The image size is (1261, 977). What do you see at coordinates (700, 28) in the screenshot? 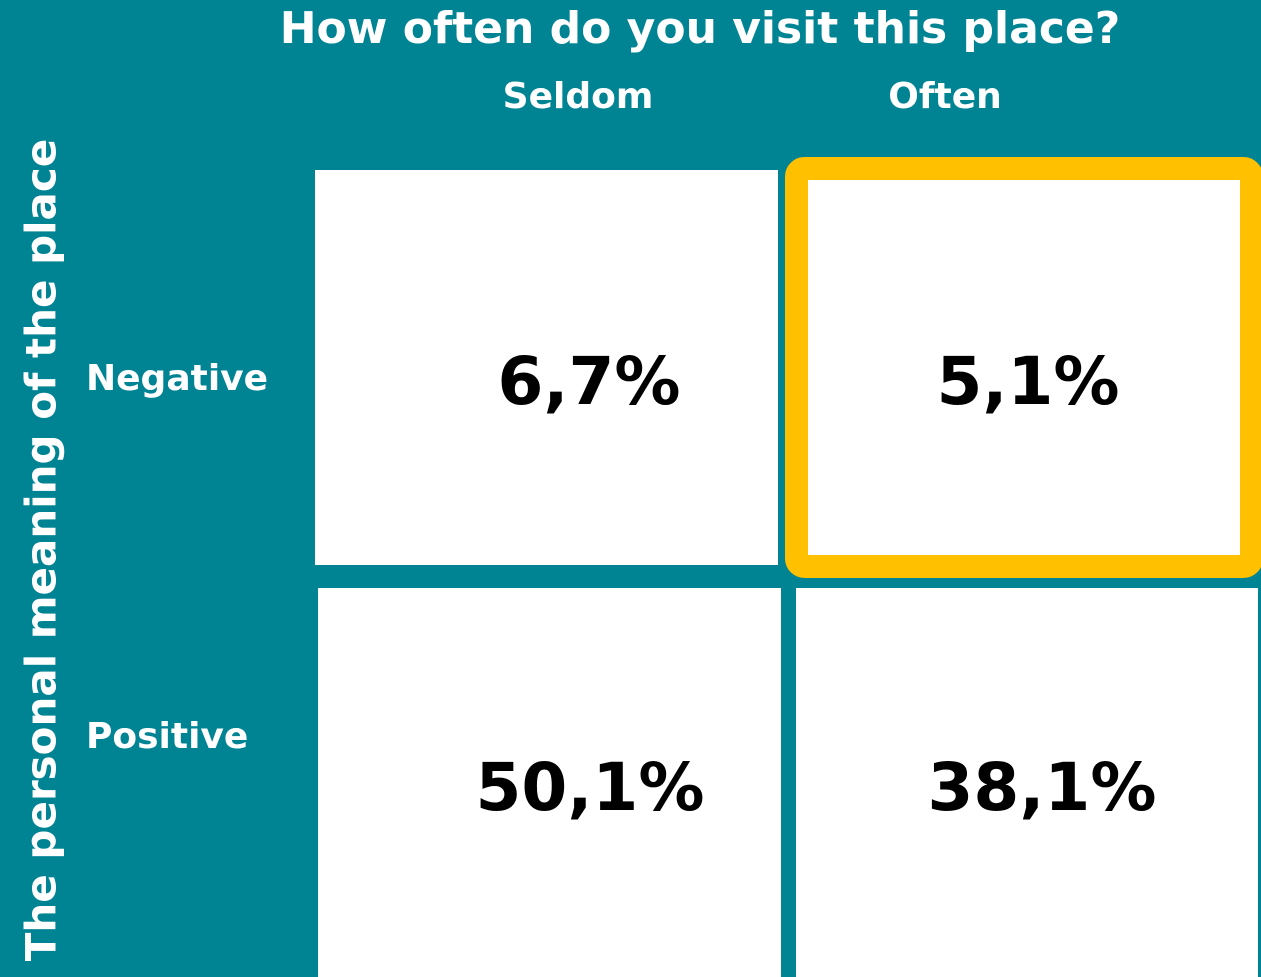
I see `title: How often do you visit this place?` at bounding box center [700, 28].